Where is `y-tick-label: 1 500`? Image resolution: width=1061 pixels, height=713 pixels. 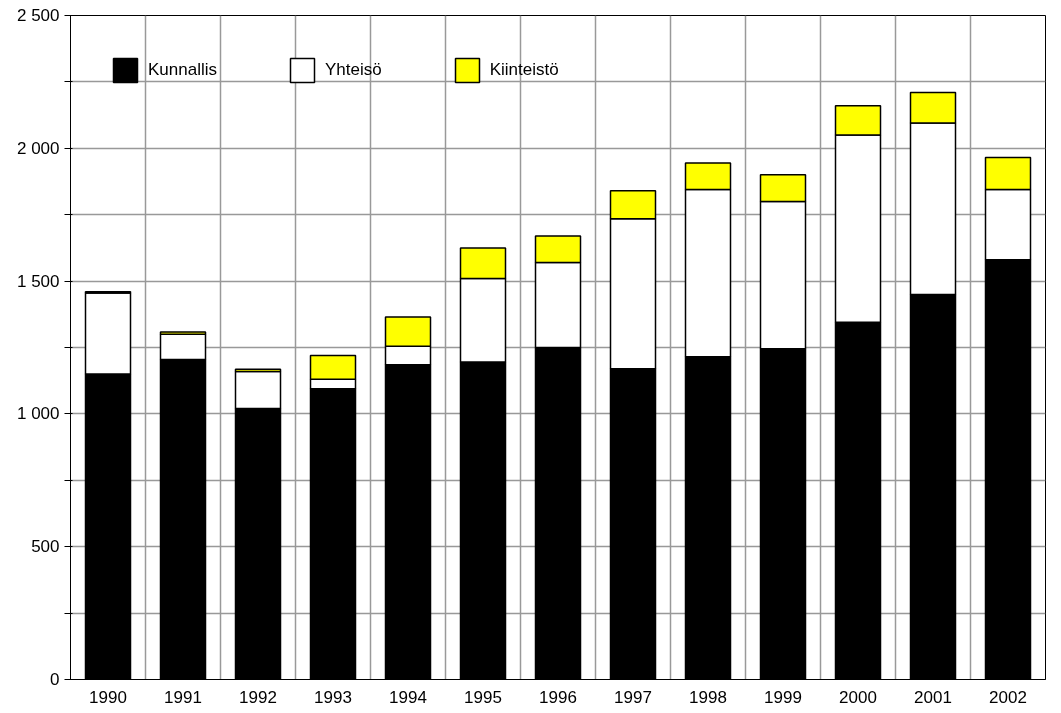 y-tick-label: 1 500 is located at coordinates (38, 281).